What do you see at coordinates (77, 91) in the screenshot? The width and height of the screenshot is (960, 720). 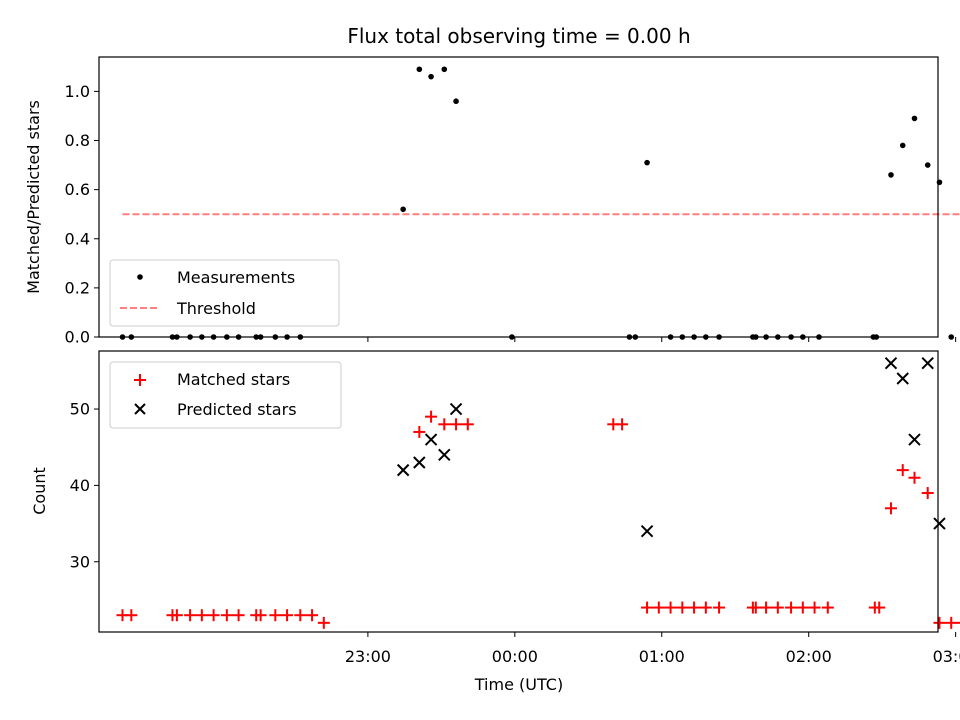 I see `top-y-tick-label: 1.0` at bounding box center [77, 91].